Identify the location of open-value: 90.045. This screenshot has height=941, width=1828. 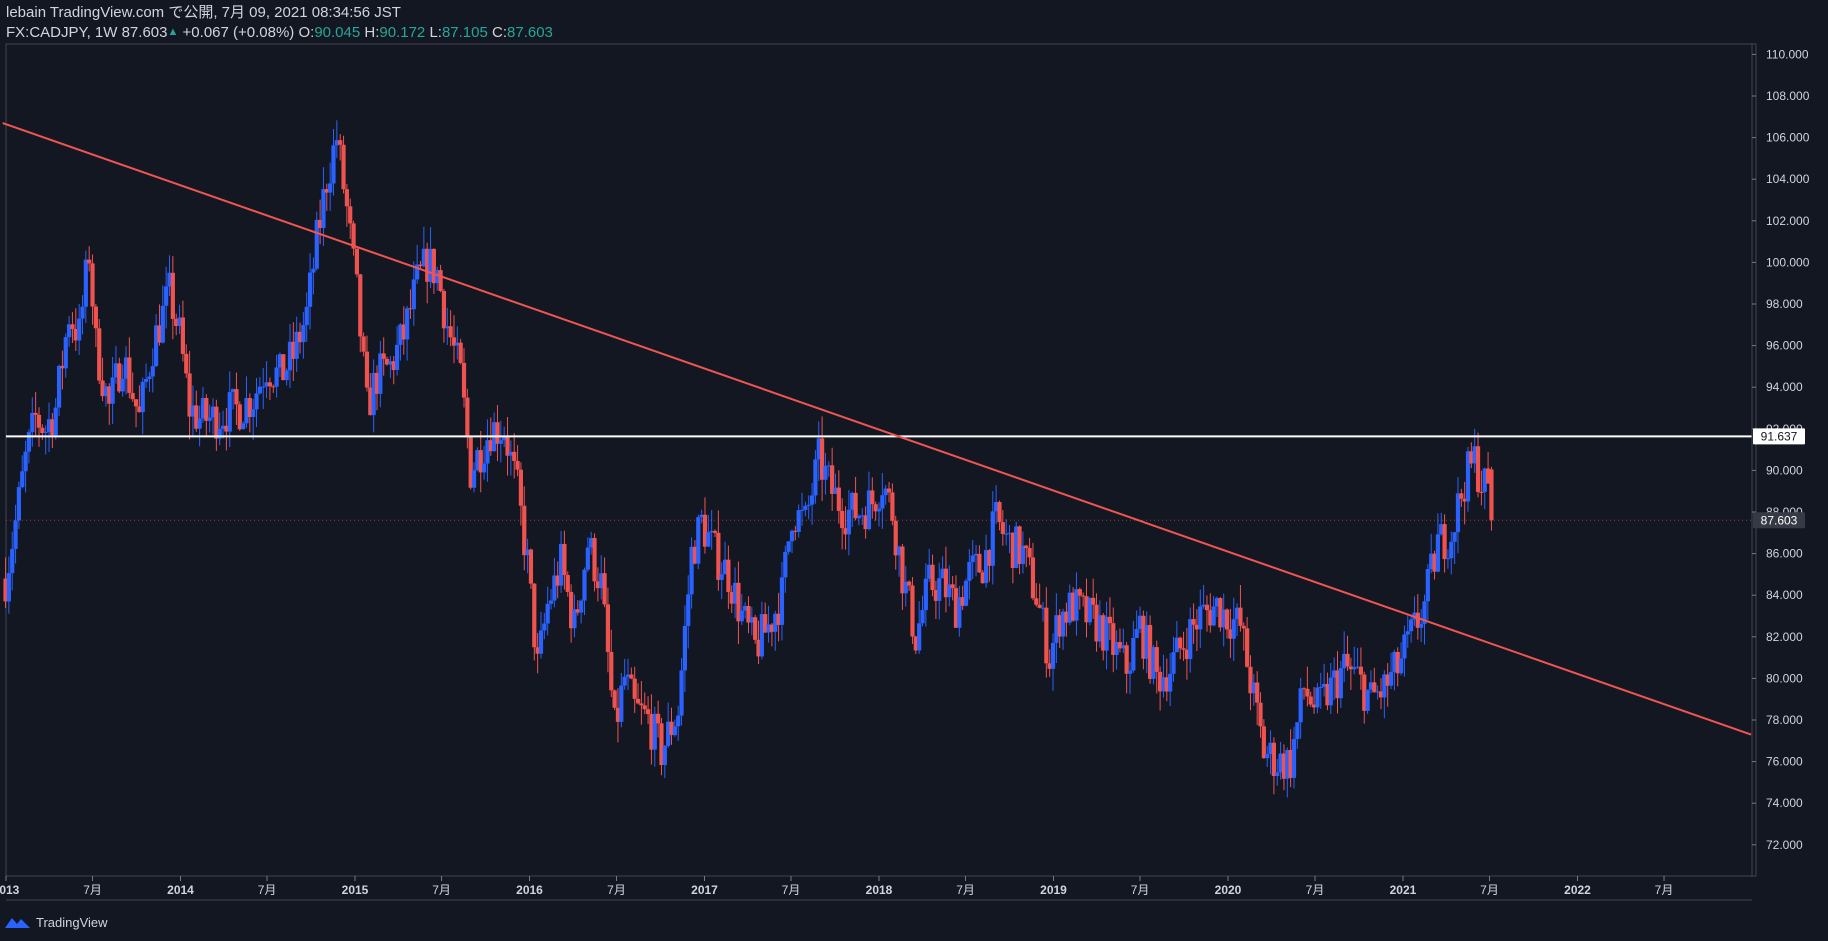
(337, 32).